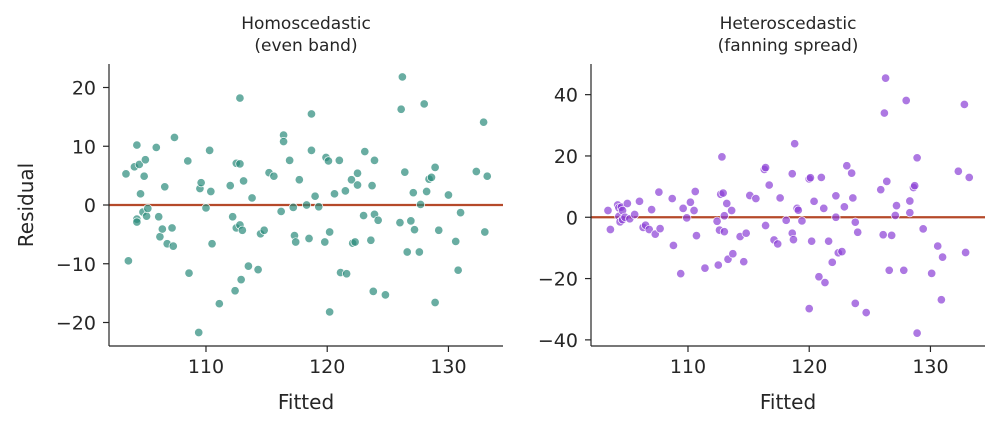 This screenshot has height=430, width=1000. Describe the element at coordinates (306, 35) in the screenshot. I see `chart-title: Homoscedastic (even band)` at that location.